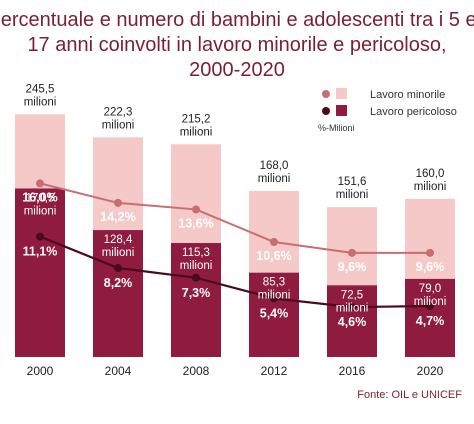  I want to click on pct-label-hazardous-2016: 4,6%, so click(352, 322).